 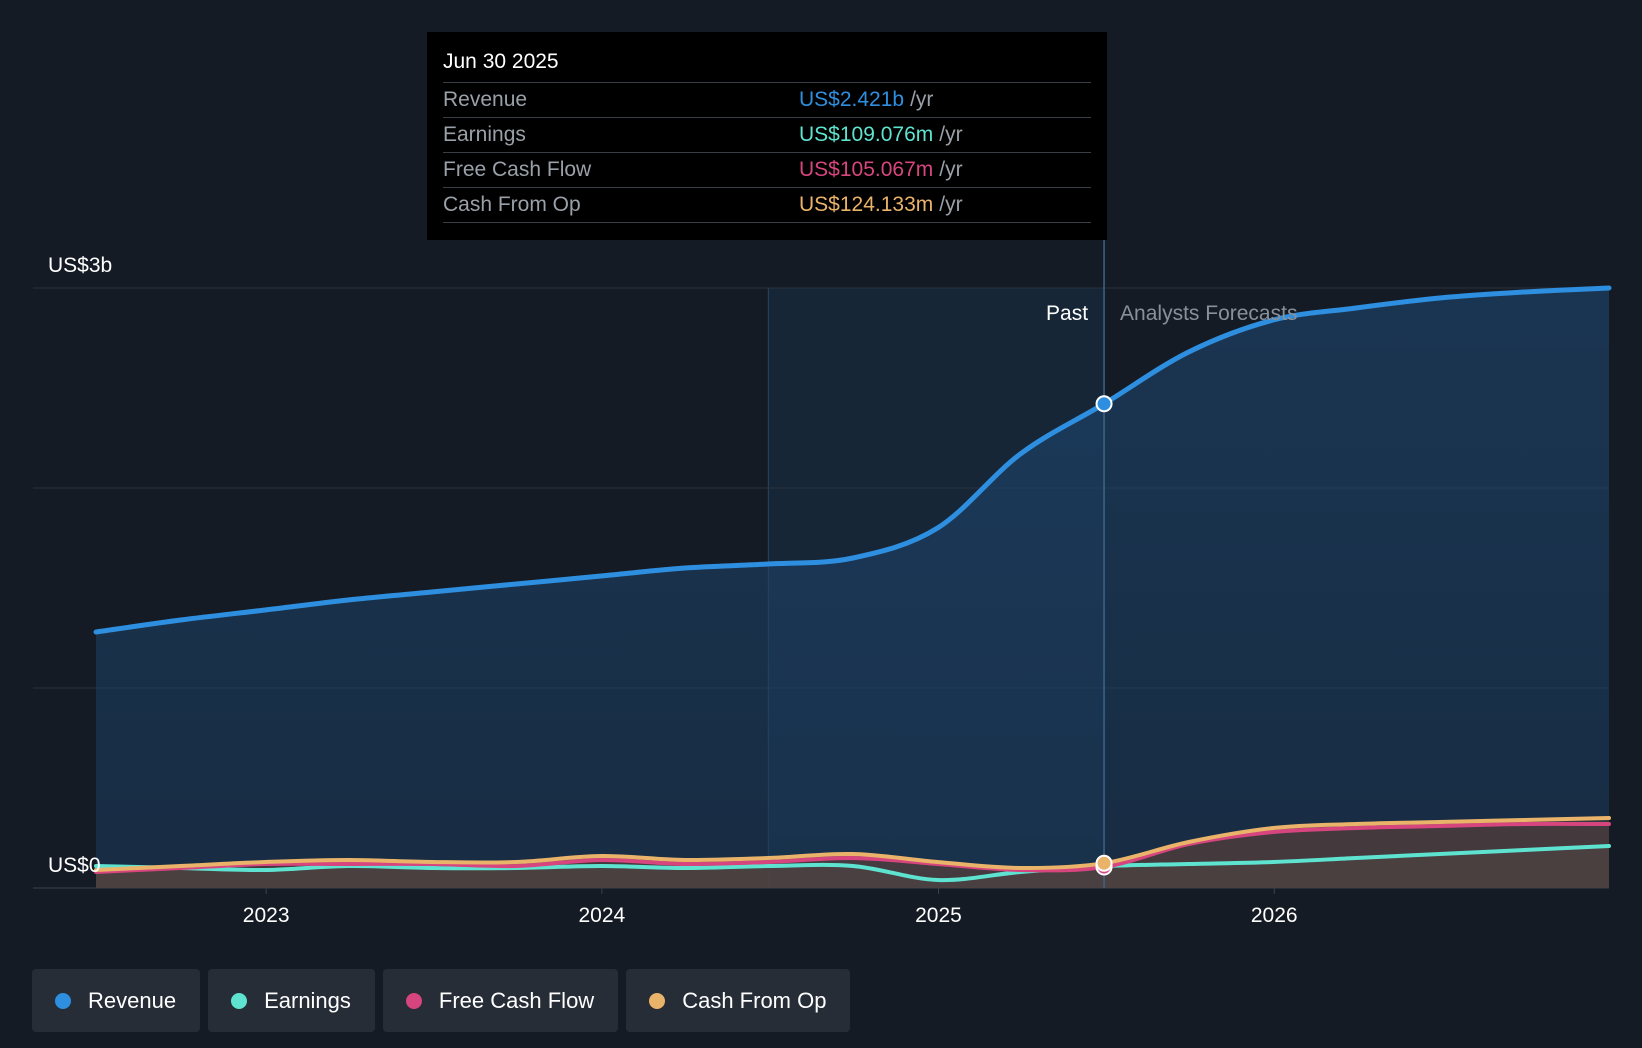 I want to click on legend-item-free-cash-flow: Free Cash Flow, so click(x=500, y=1000).